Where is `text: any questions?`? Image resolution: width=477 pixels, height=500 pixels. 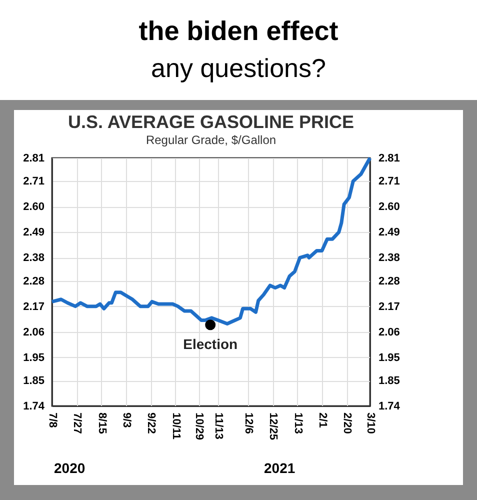 text: any questions? is located at coordinates (238, 68).